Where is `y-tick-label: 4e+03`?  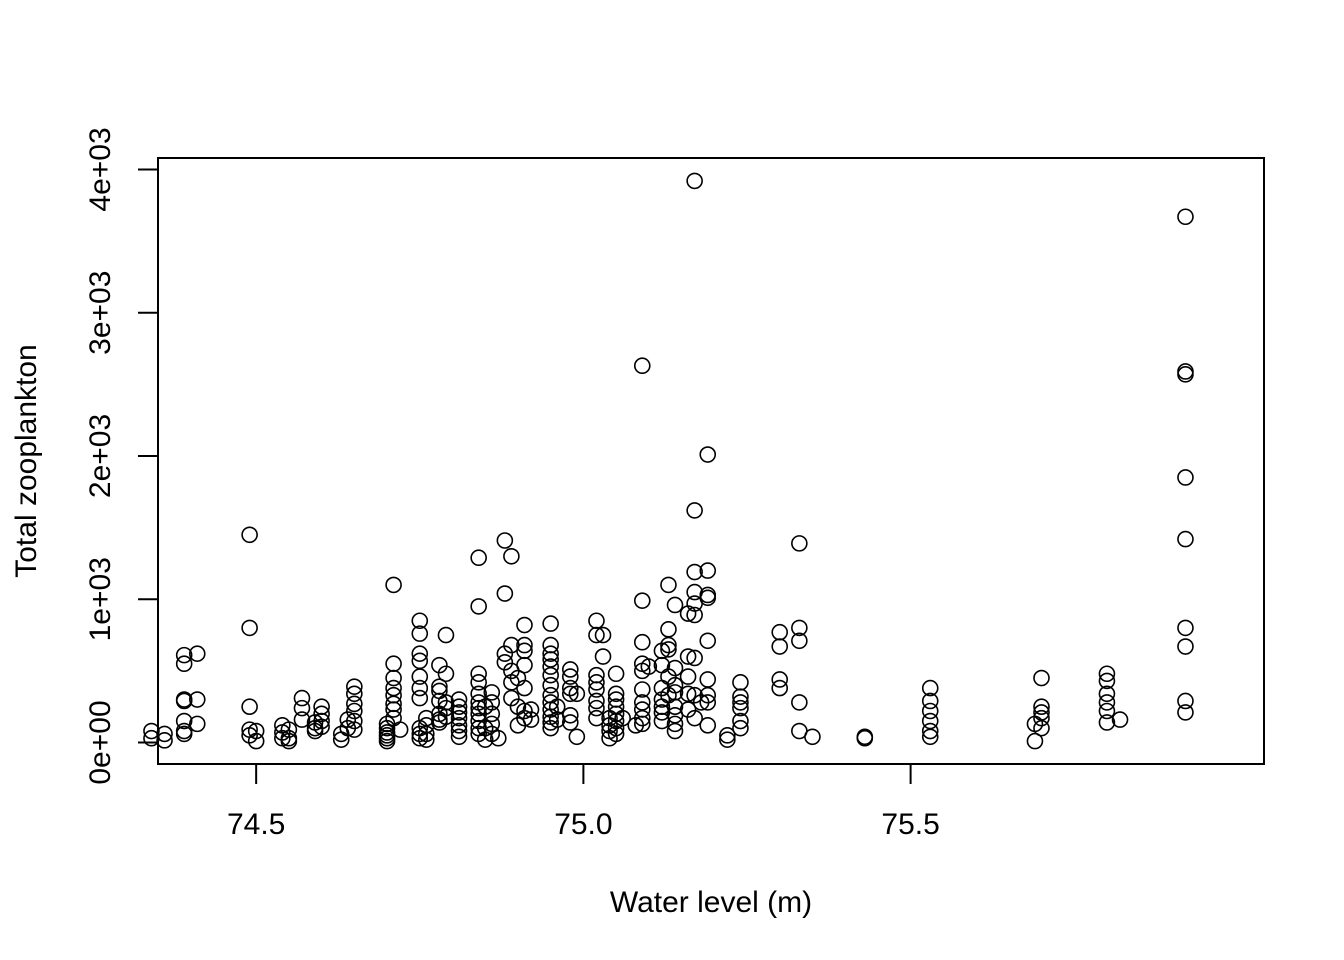 y-tick-label: 4e+03 is located at coordinates (100, 169).